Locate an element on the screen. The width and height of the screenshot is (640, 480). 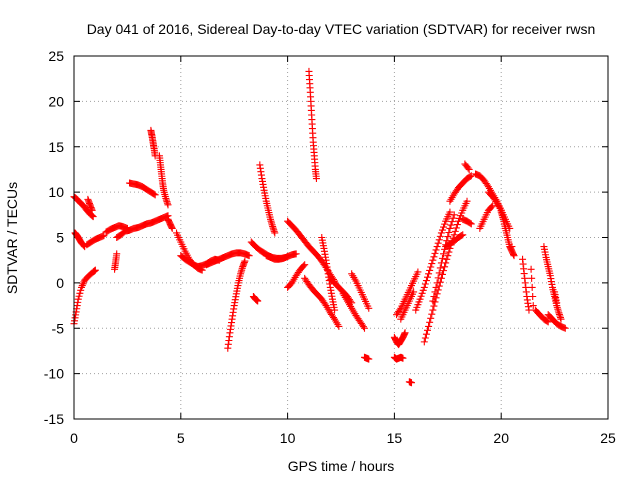
series-arc15 is located at coordinates (227, 259).